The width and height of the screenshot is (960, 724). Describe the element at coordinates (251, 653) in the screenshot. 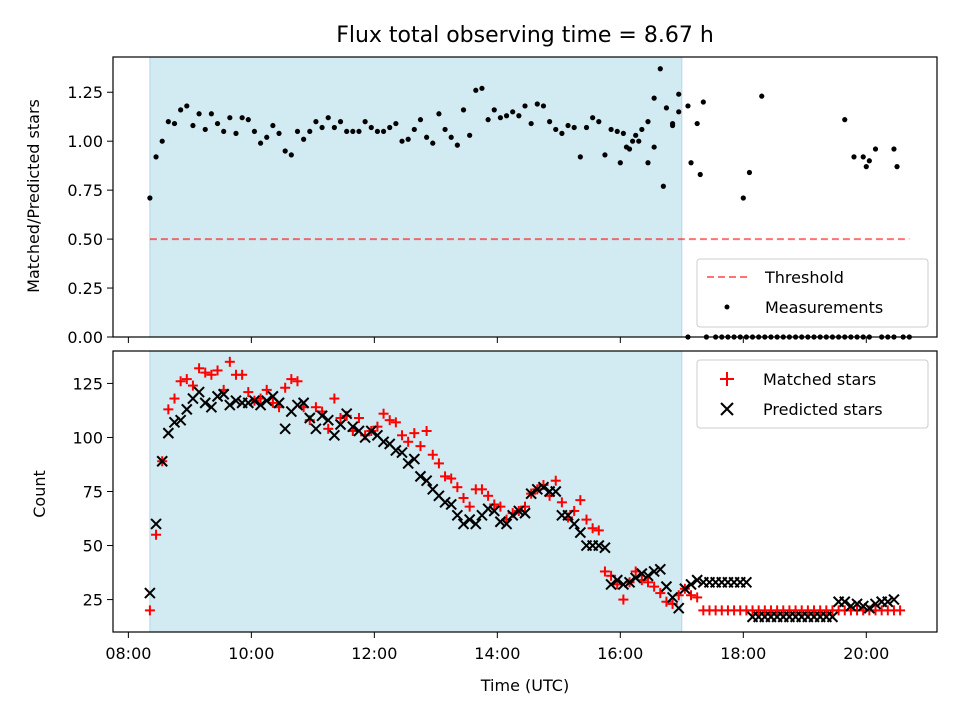

I see `time-x-tick-label: 10:00` at that location.